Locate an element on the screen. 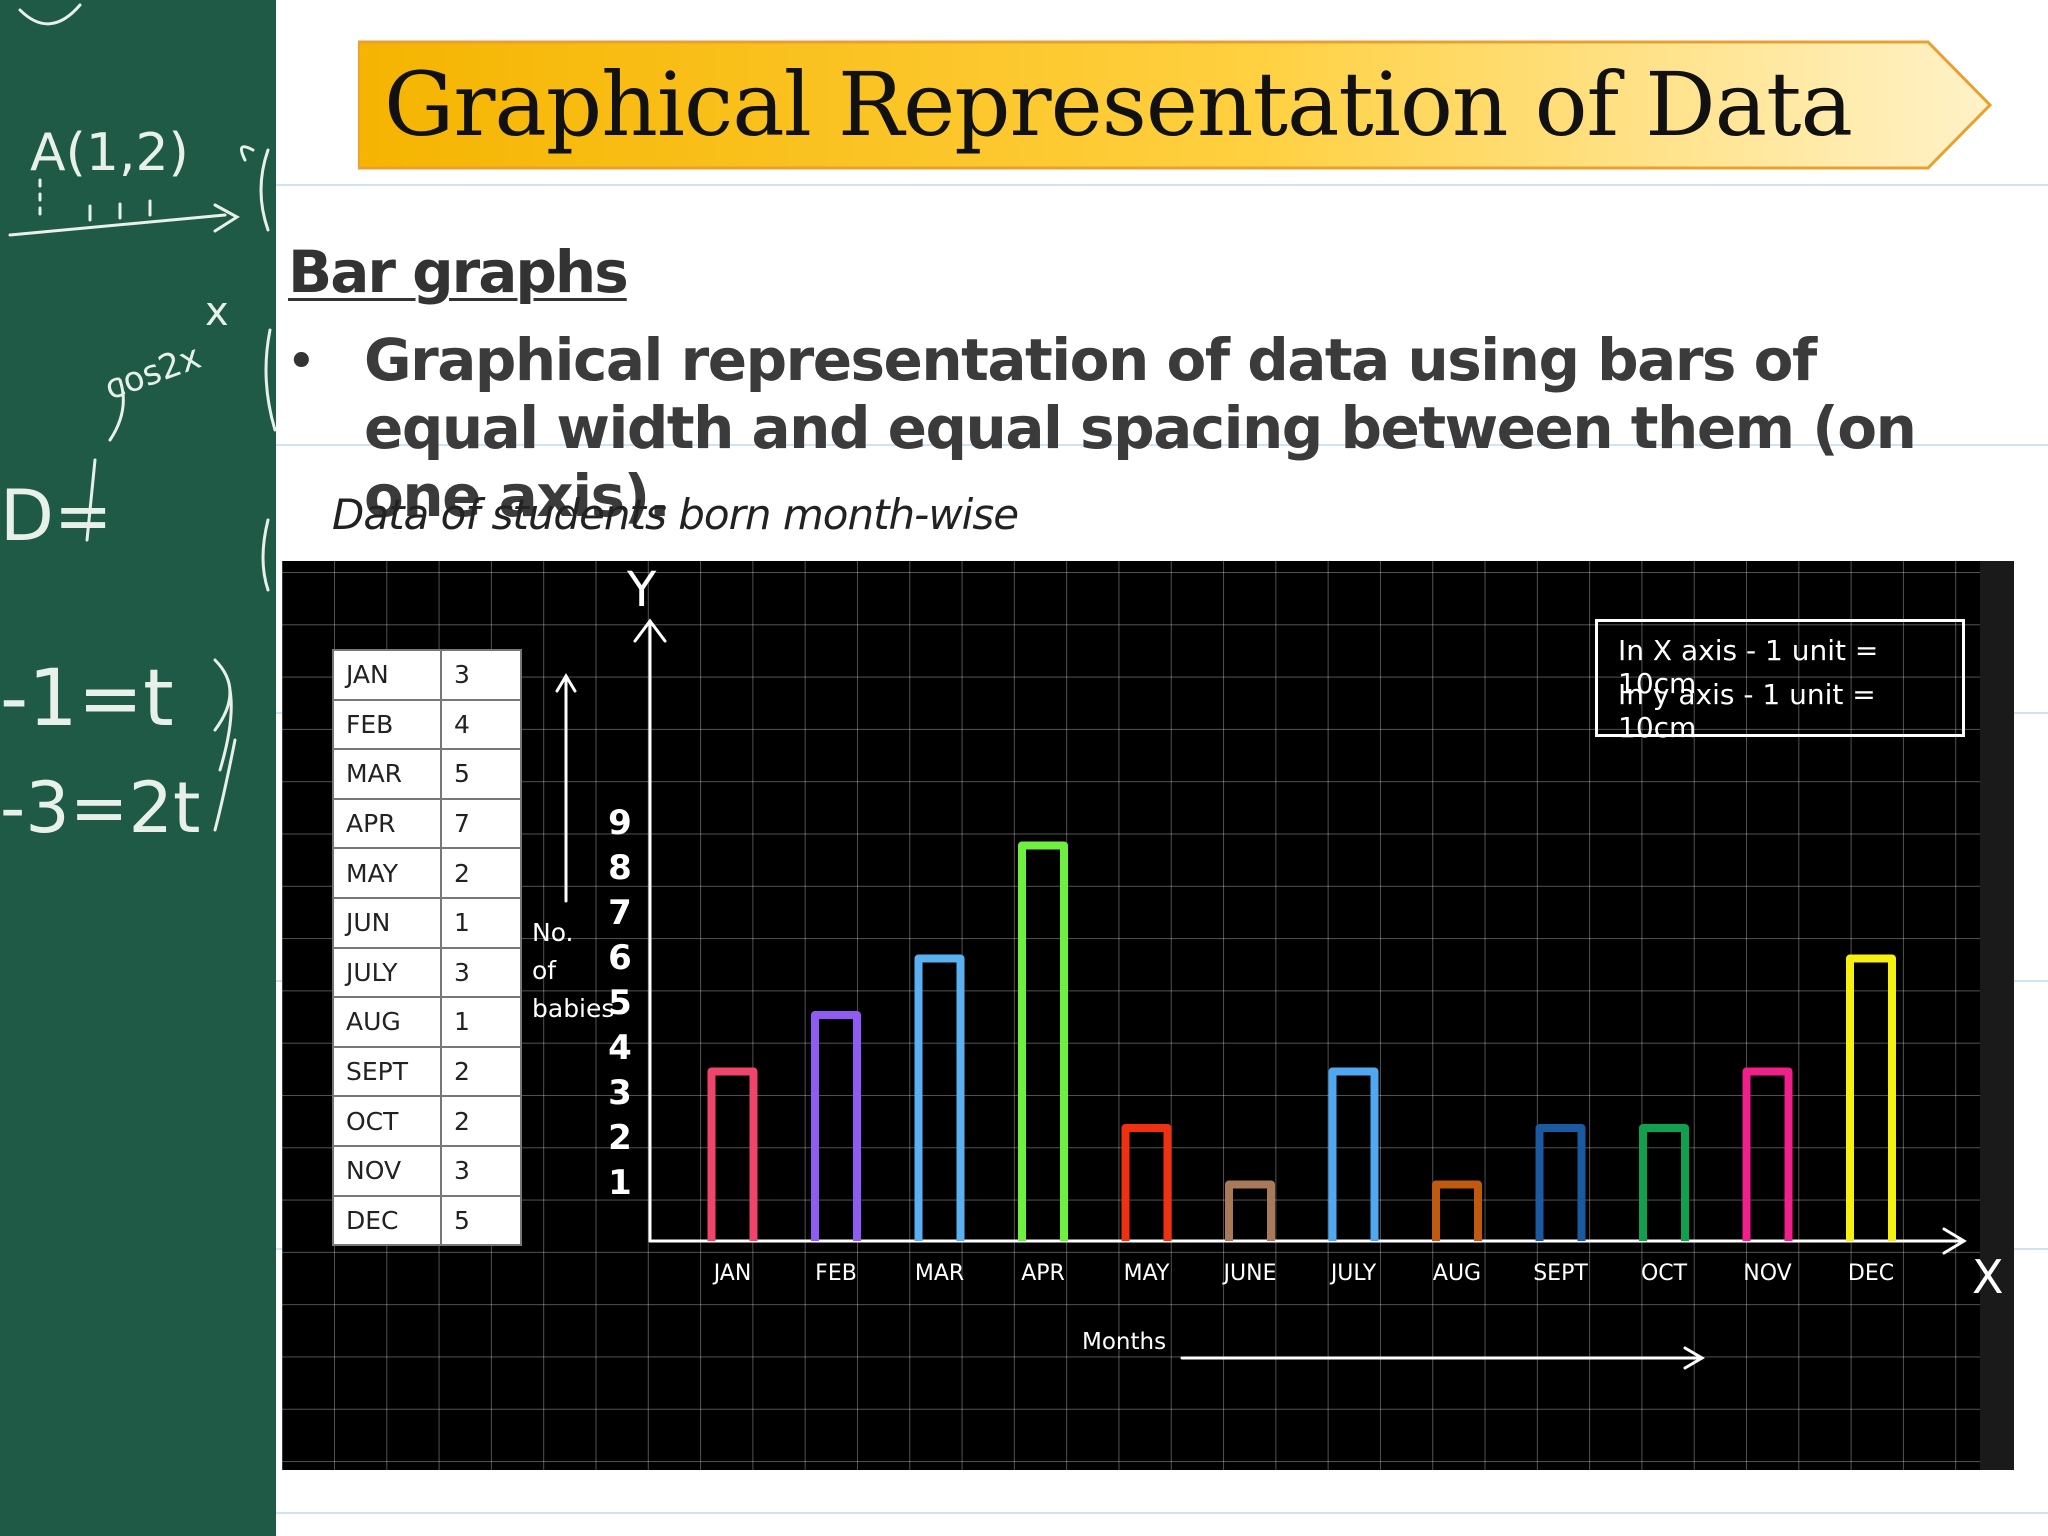 The width and height of the screenshot is (2048, 1536). table-cell-month: DEC is located at coordinates (387, 1220).